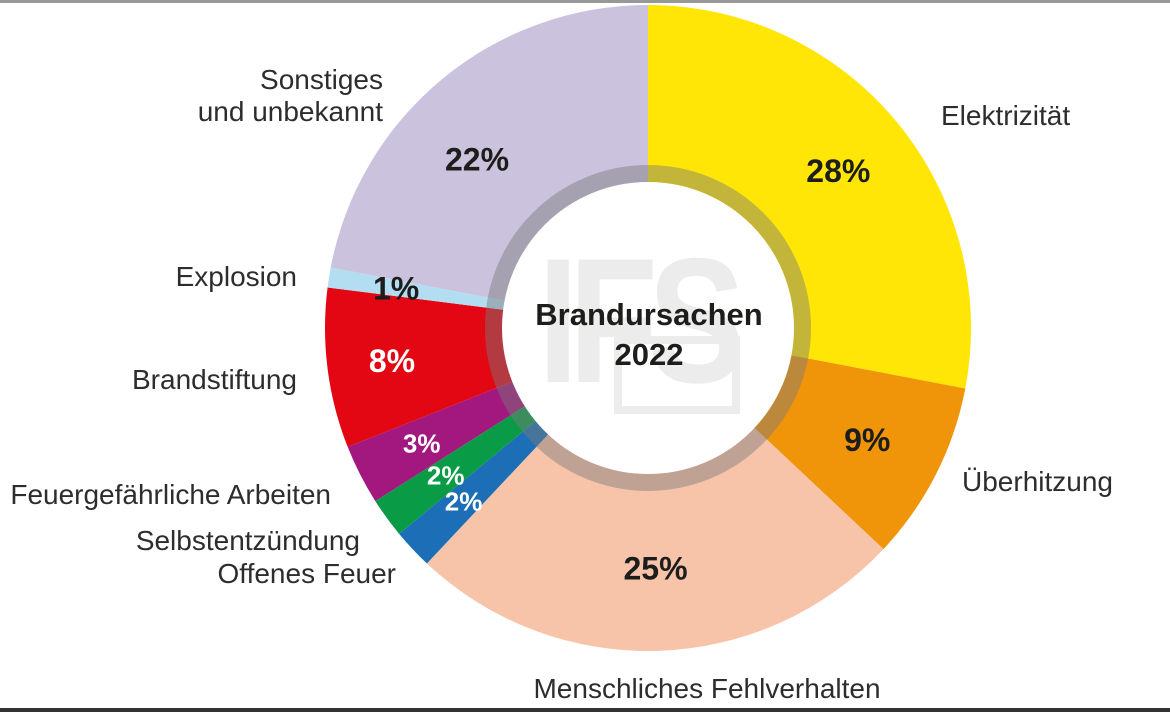  What do you see at coordinates (396, 289) in the screenshot?
I see `pct-label-explosion: 1%` at bounding box center [396, 289].